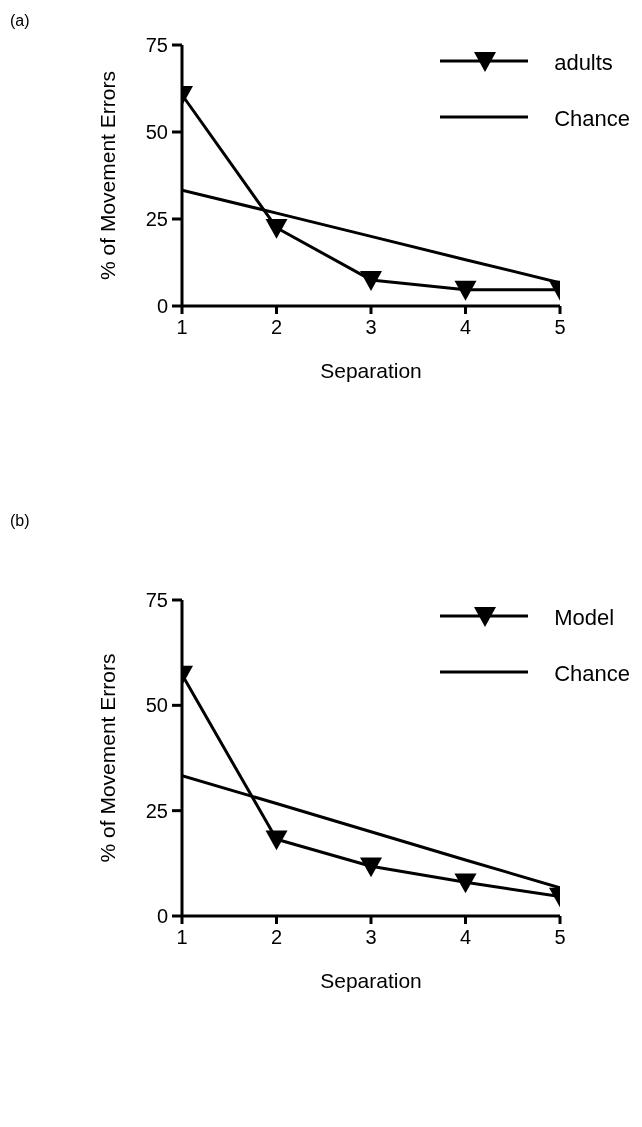 The width and height of the screenshot is (642, 1127). Describe the element at coordinates (20, 521) in the screenshot. I see `text: (b)` at that location.